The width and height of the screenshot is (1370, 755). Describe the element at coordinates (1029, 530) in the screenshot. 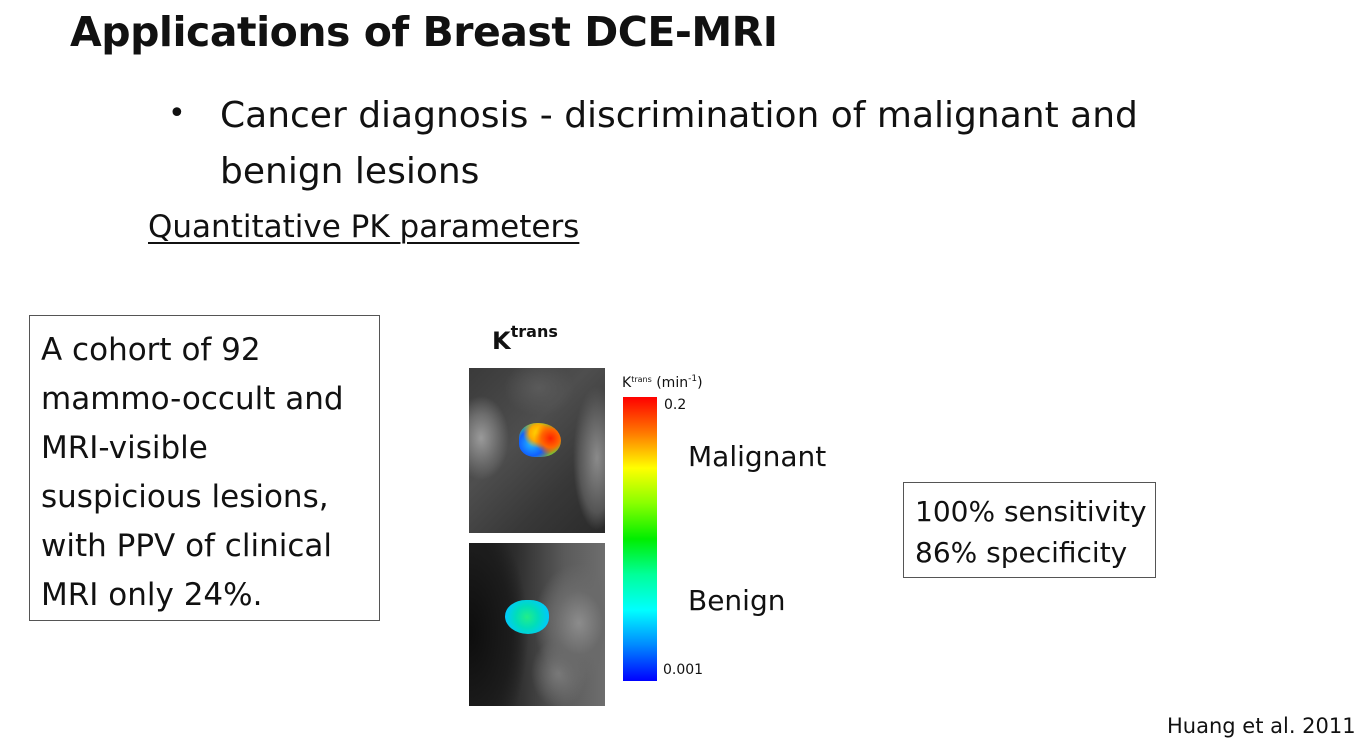

I see `stats-textbox: 100% sensitivity 86% specificity` at that location.